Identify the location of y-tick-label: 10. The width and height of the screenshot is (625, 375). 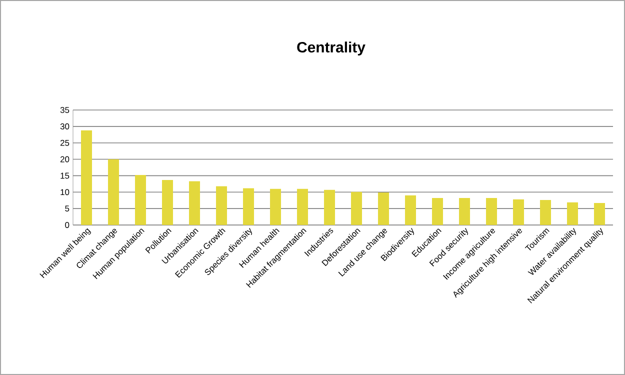
(65, 192).